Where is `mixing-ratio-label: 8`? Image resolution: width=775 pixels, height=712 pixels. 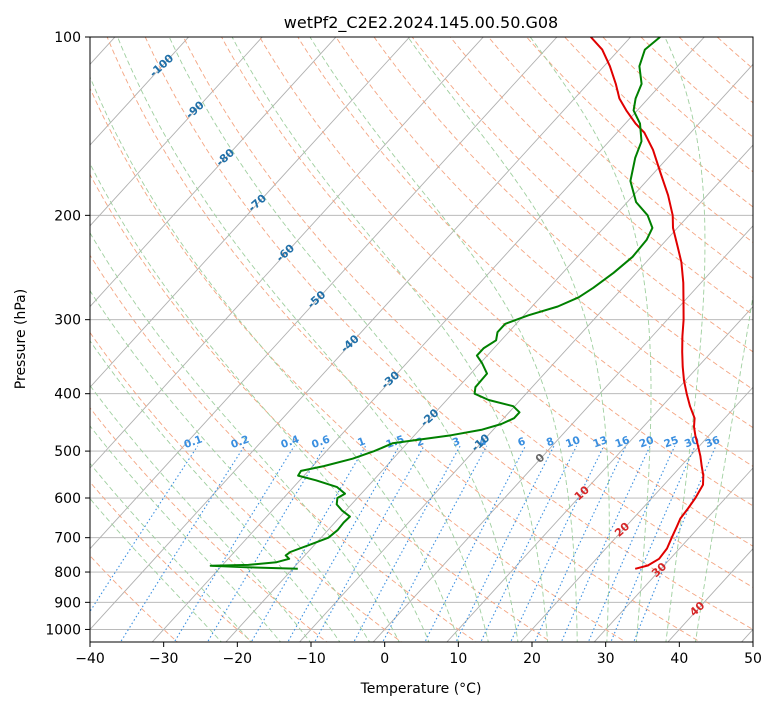 mixing-ratio-label: 8 is located at coordinates (550, 442).